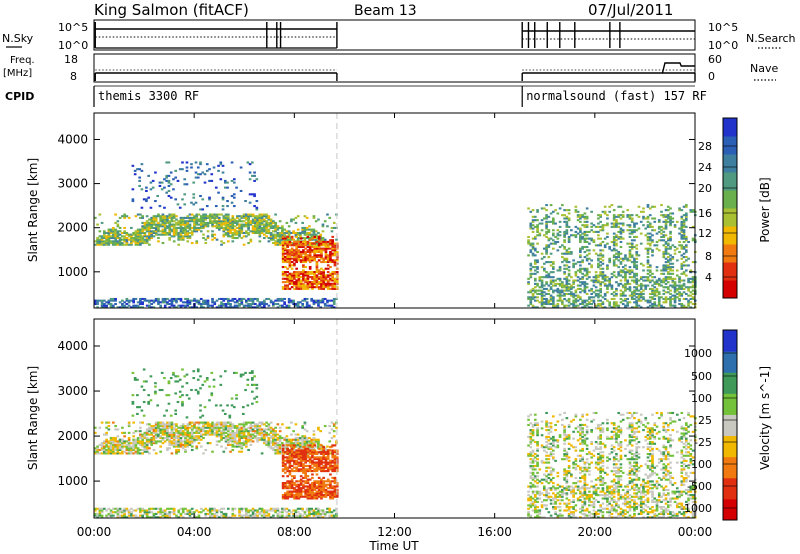 The height and width of the screenshot is (554, 800). Describe the element at coordinates (18, 38) in the screenshot. I see `noise-left-label: N.Sky` at that location.